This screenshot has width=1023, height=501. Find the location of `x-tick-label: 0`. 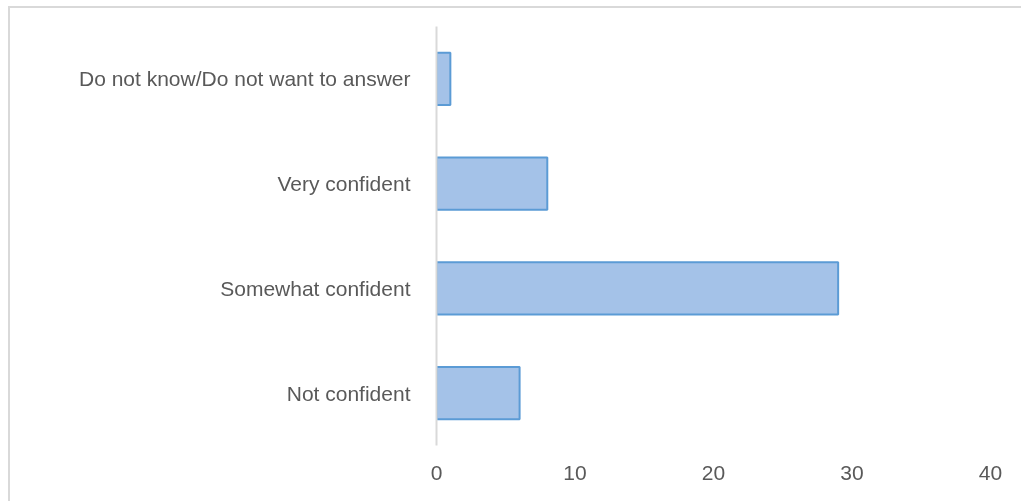

x-tick-label: 0 is located at coordinates (436, 472).